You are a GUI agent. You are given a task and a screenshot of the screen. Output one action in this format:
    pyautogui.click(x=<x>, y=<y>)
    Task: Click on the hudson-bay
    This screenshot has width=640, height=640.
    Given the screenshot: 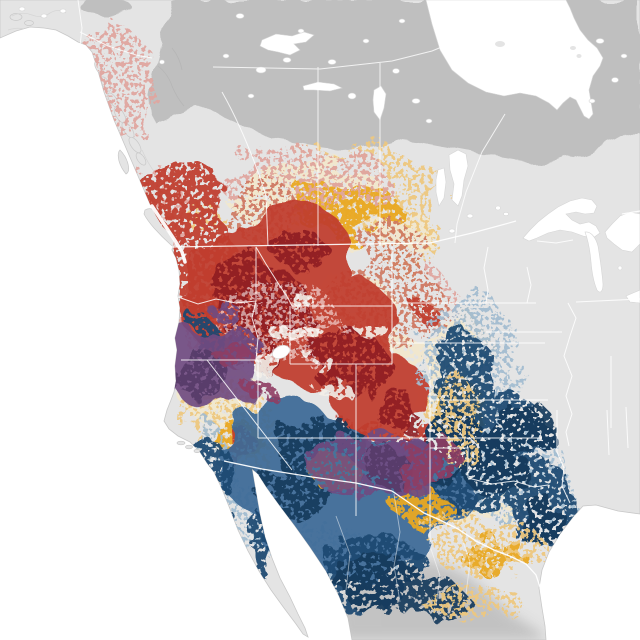 What is the action you would take?
    pyautogui.click(x=514, y=60)
    